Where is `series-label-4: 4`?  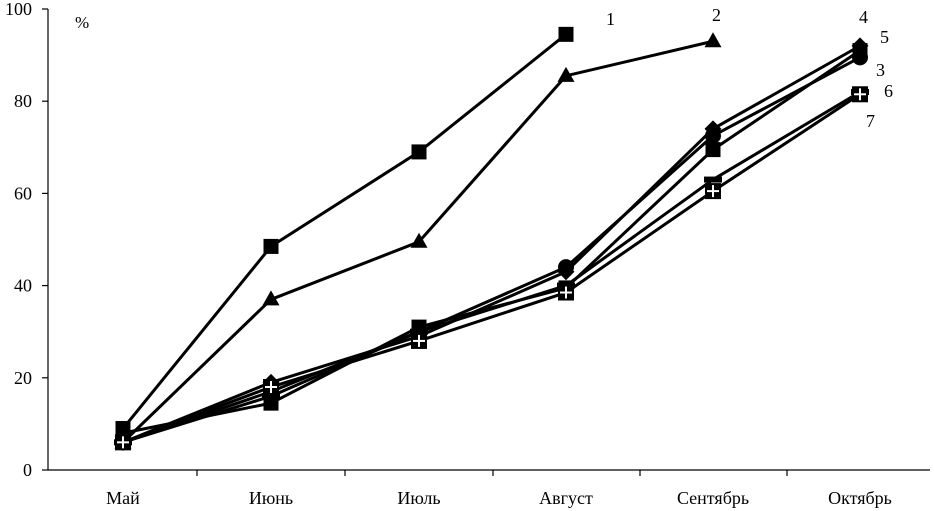
series-label-4: 4 is located at coordinates (863, 17).